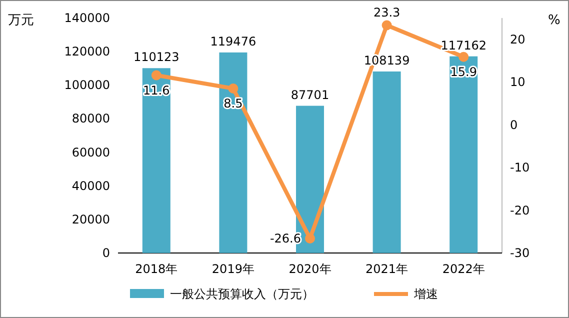 The image size is (569, 318). What do you see at coordinates (425, 294) in the screenshot?
I see `legend-label: 增速` at bounding box center [425, 294].